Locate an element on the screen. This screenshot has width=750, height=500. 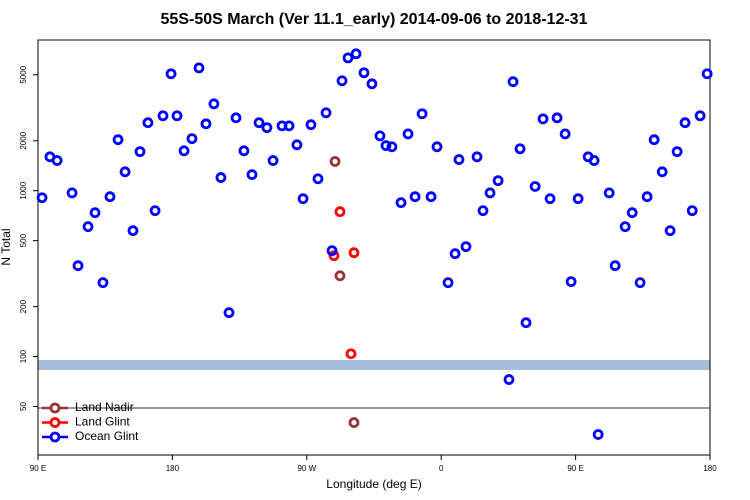
x-tick-label: 90 W is located at coordinates (306, 468).